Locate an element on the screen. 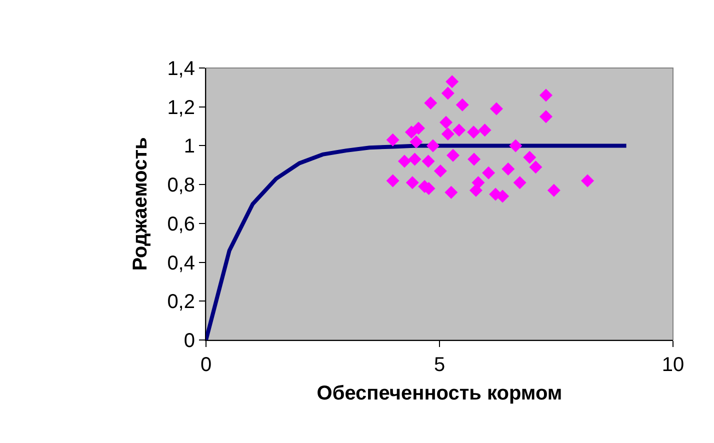 This screenshot has height=443, width=714. x-tick-label: 5 is located at coordinates (440, 365).